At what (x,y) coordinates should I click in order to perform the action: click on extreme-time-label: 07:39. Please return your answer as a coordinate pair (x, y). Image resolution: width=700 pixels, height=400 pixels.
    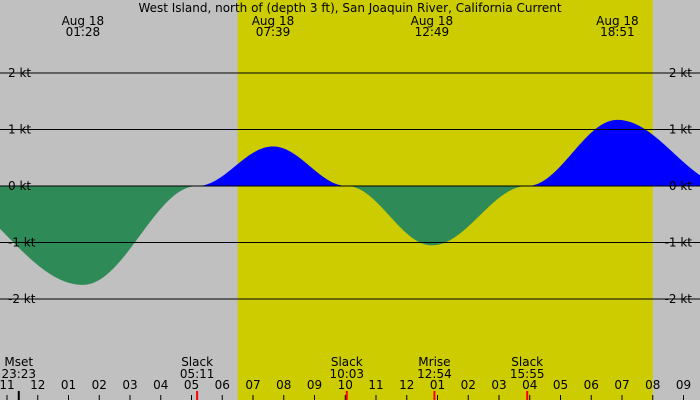
    Looking at the image, I should click on (273, 32).